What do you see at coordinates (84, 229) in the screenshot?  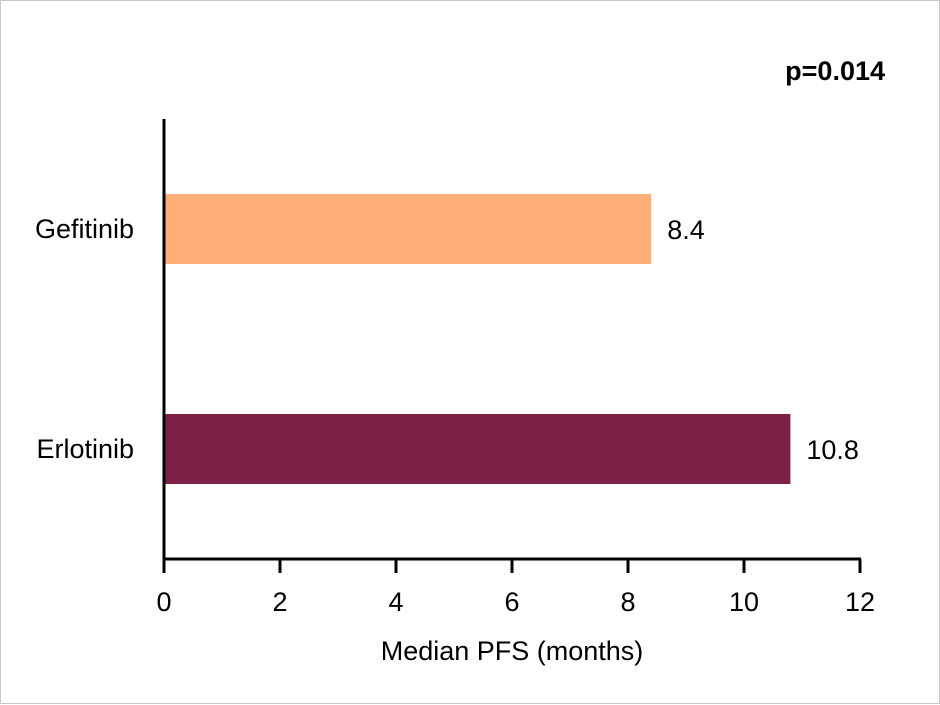 I see `category-label-gefitinib: Gefitinib` at bounding box center [84, 229].